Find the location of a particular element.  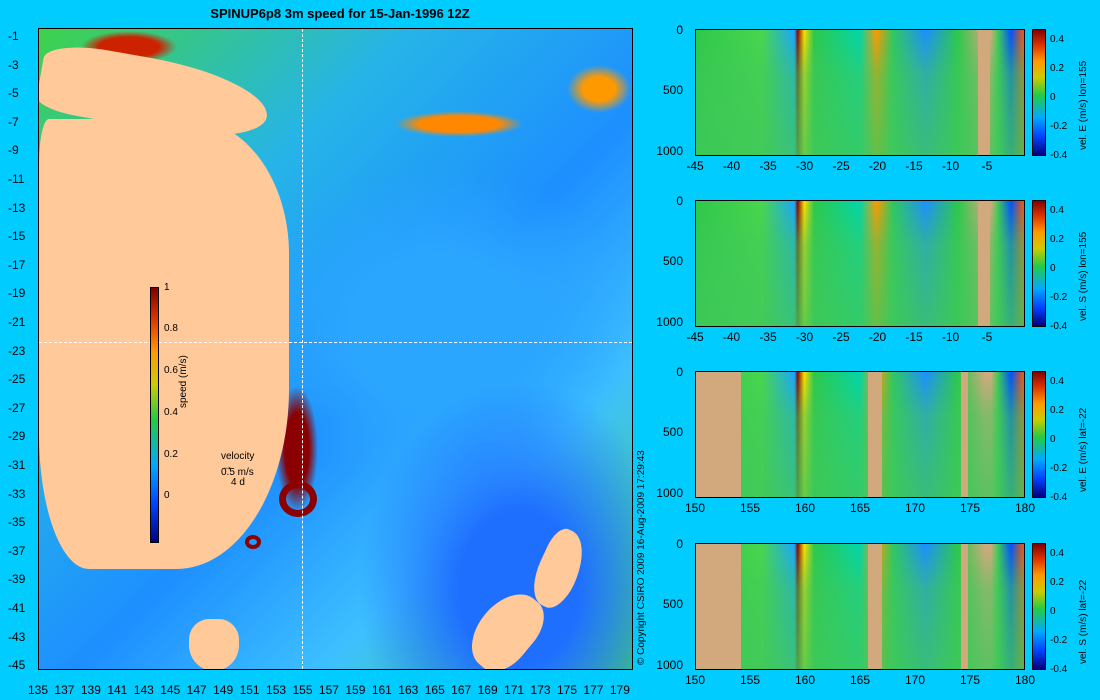

land-tasmania is located at coordinates (214, 644).